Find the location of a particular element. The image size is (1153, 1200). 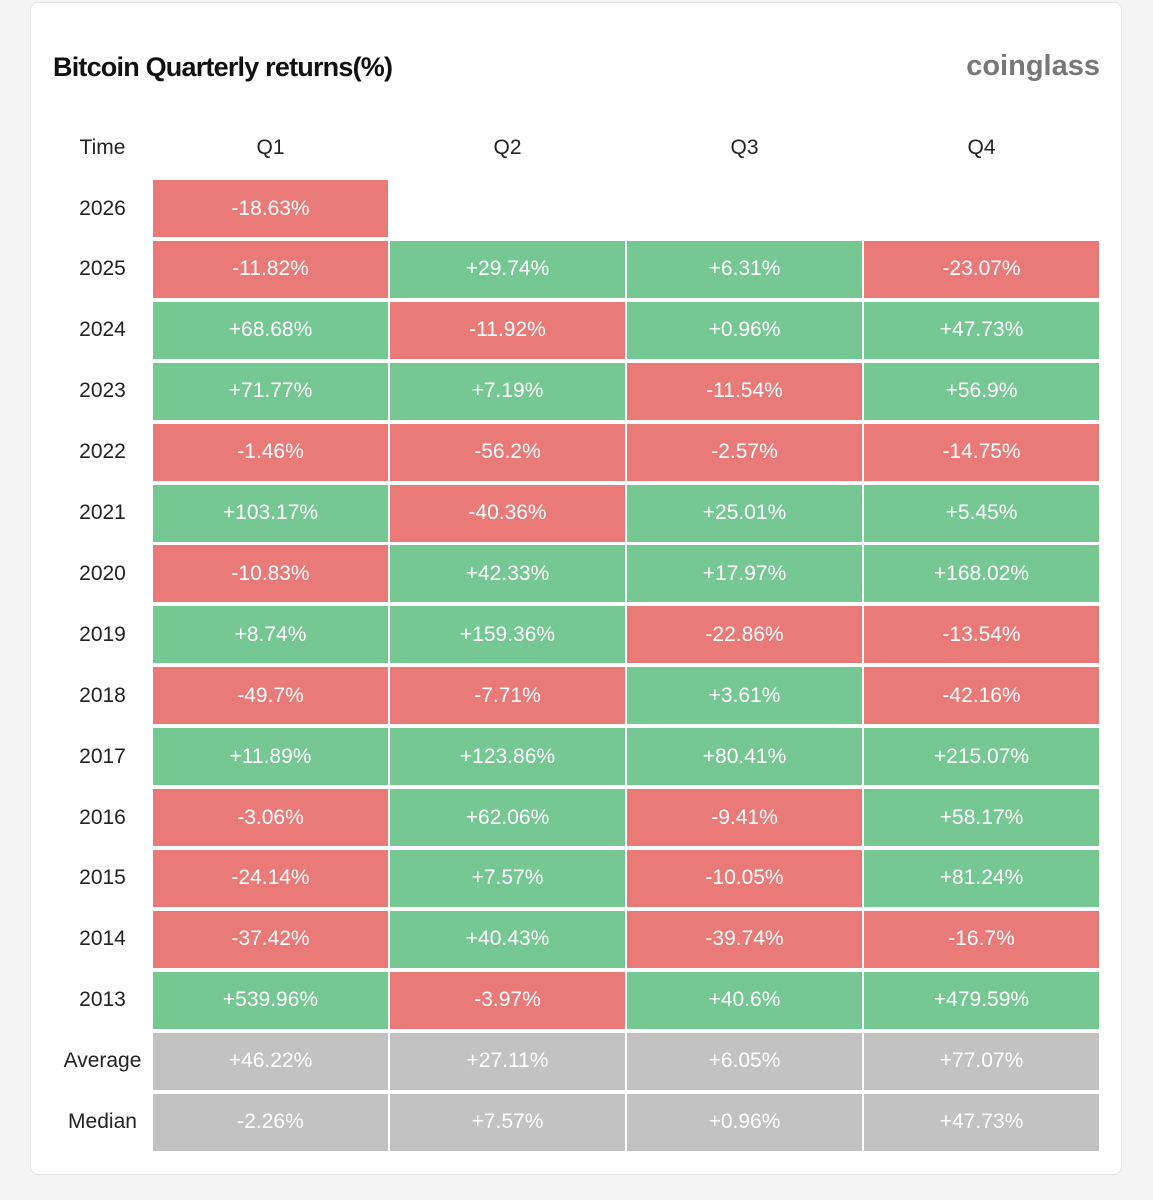

year-label: 2013 is located at coordinates (102, 1000).